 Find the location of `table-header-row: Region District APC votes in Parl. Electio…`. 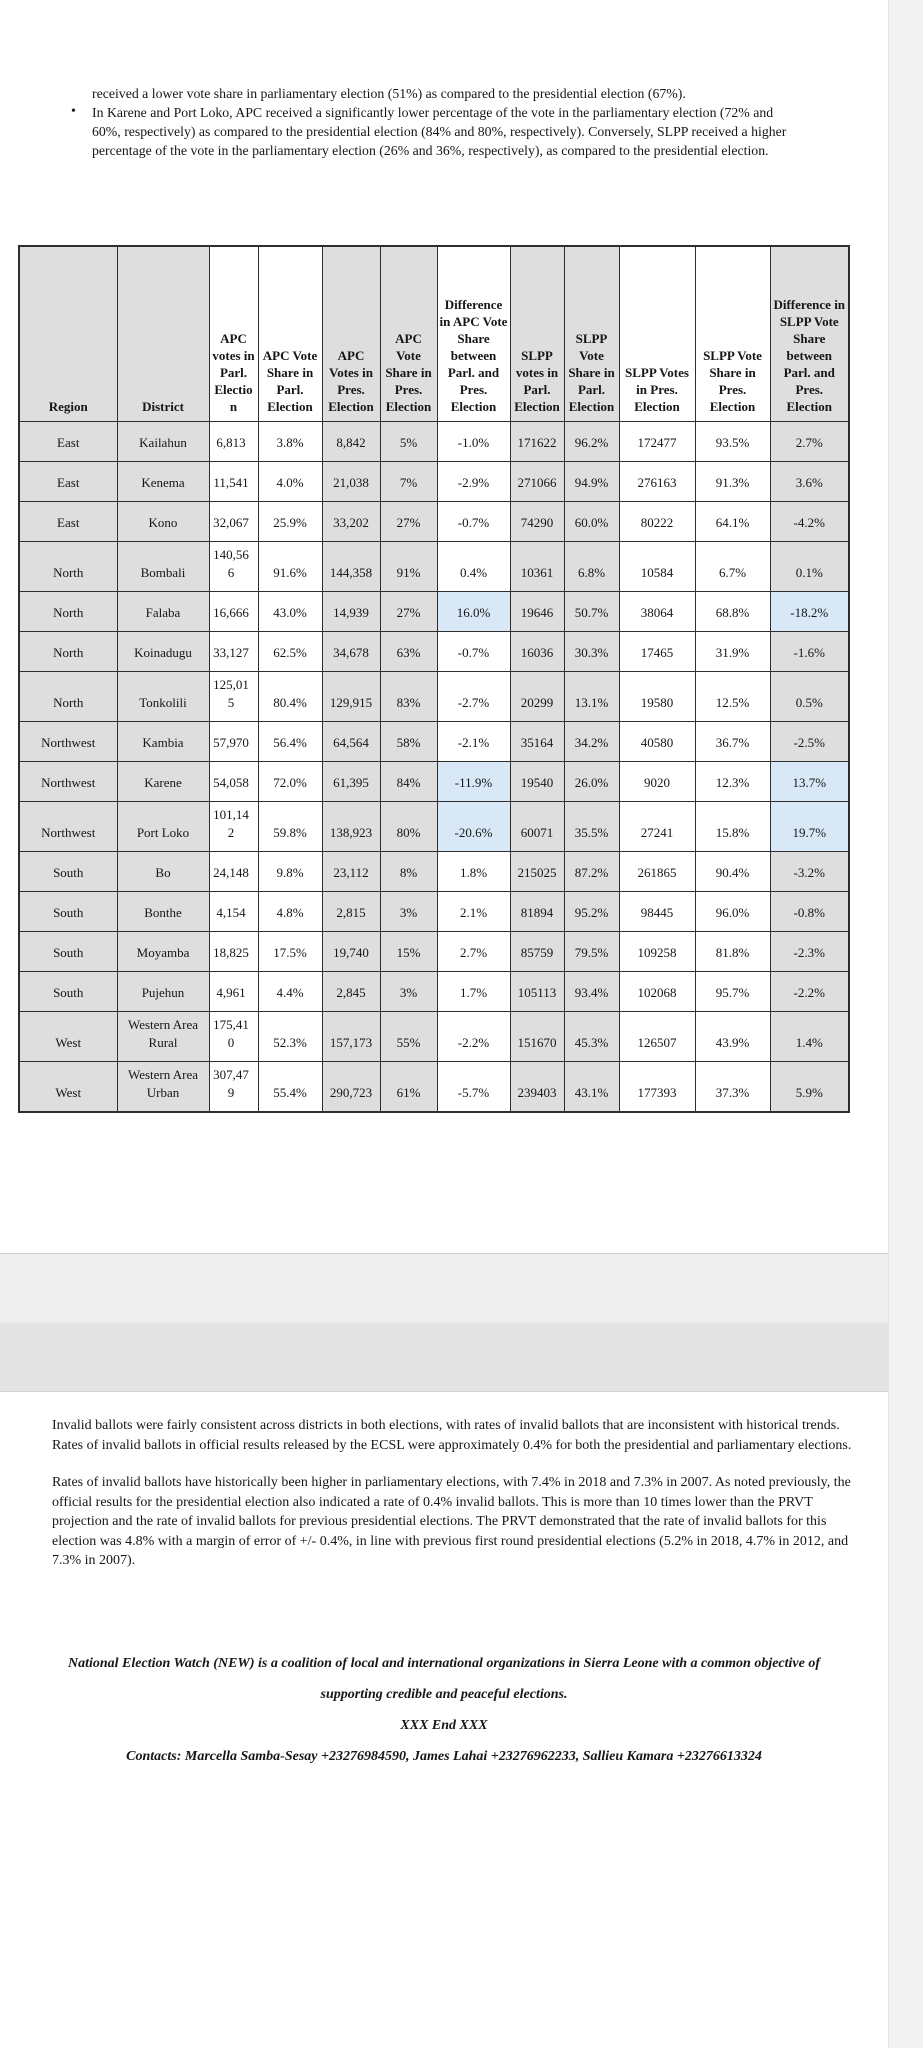

table-header-row: Region District APC votes in Parl. Electio… is located at coordinates (434, 333).